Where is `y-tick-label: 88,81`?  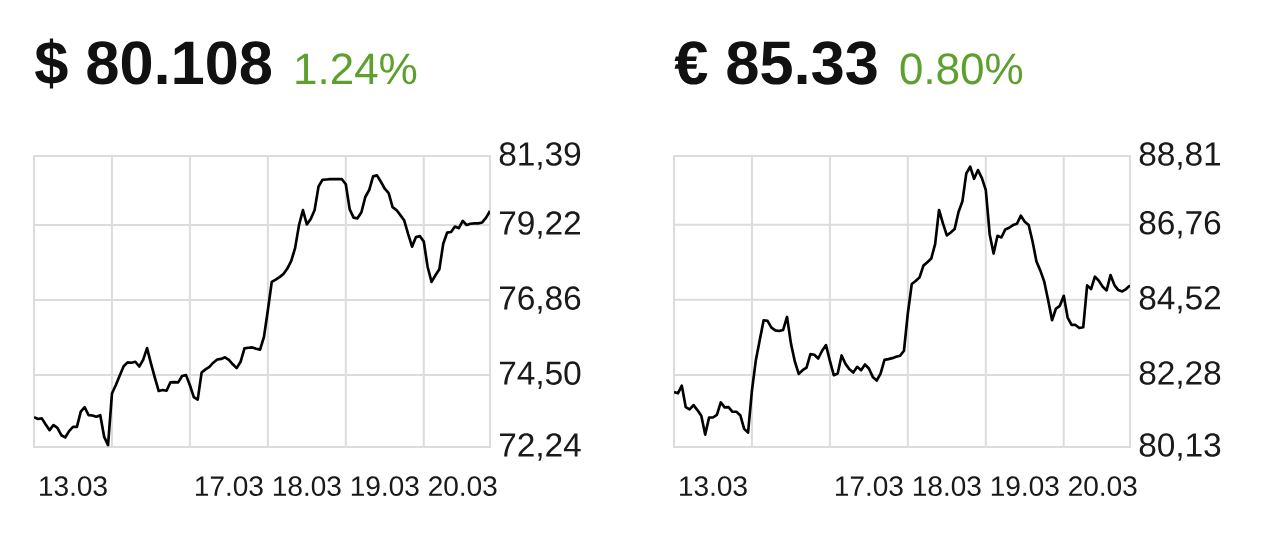 y-tick-label: 88,81 is located at coordinates (1180, 156).